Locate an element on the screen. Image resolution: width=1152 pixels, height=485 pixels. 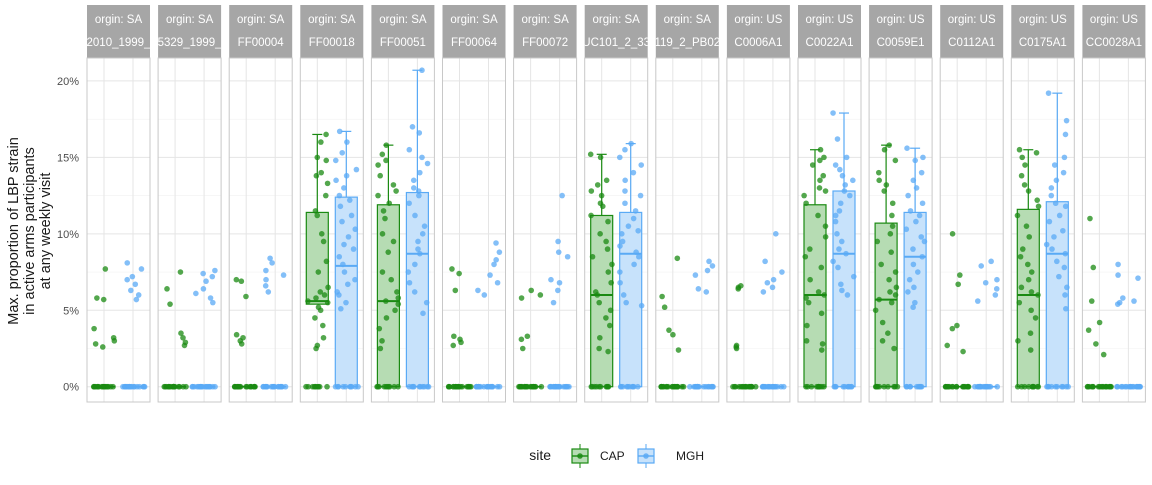
strip-origin-label: orgin: SA is located at coordinates (190, 20).